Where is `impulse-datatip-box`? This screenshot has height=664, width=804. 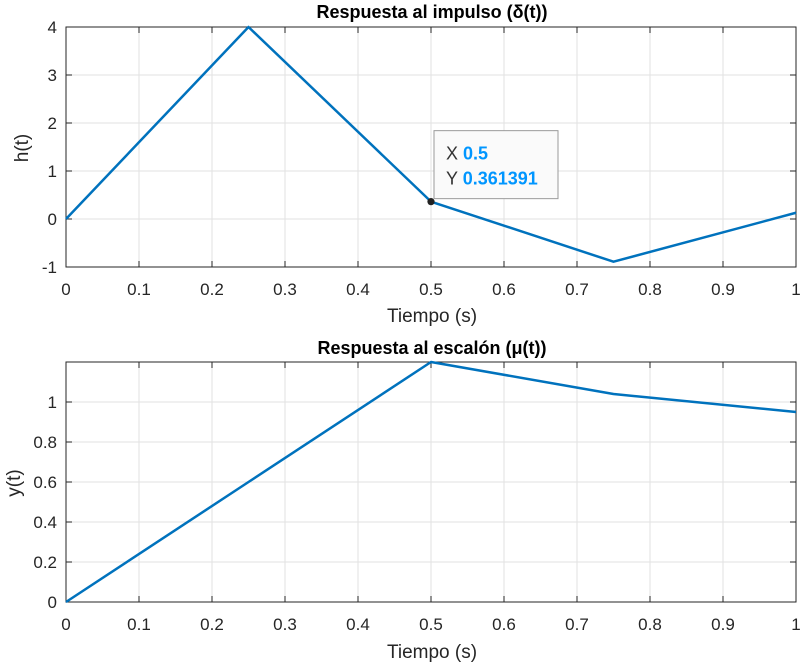
impulse-datatip-box is located at coordinates (496, 165).